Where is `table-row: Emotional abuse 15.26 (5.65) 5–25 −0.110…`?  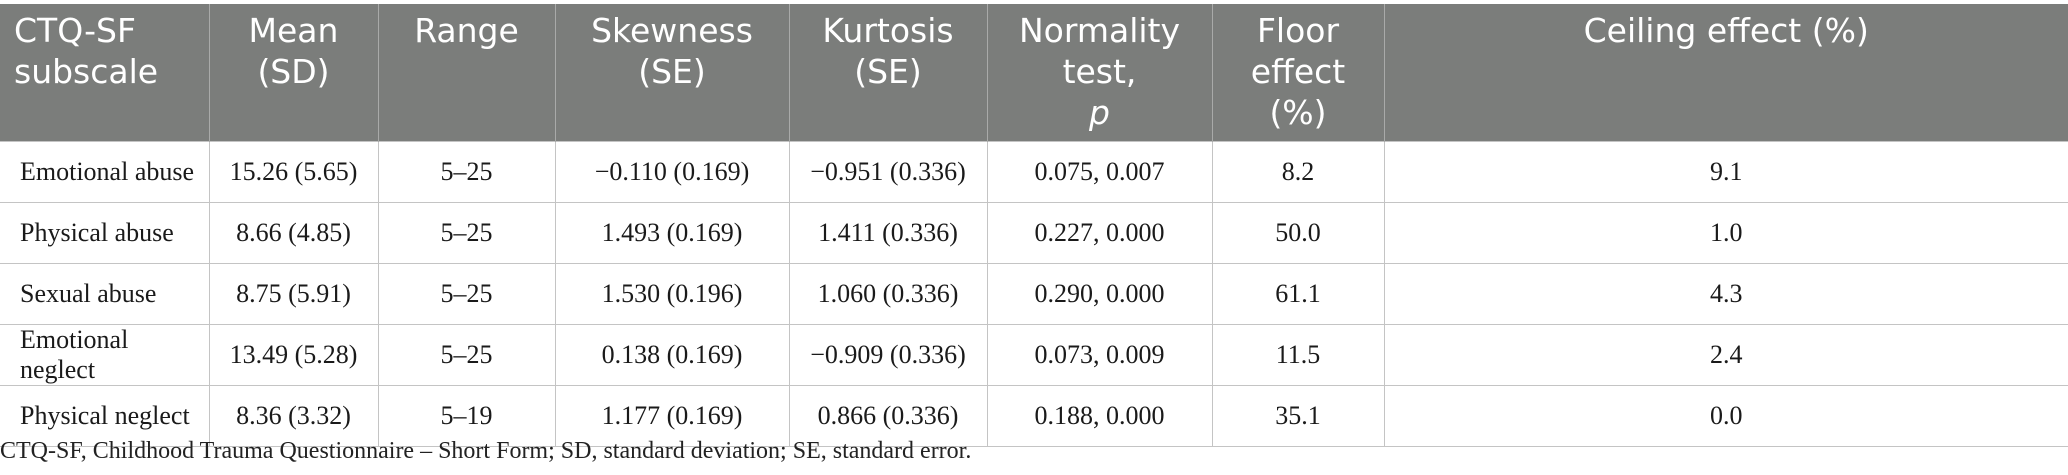
table-row: Emotional abuse 15.26 (5.65) 5–25 −0.110… is located at coordinates (1034, 172).